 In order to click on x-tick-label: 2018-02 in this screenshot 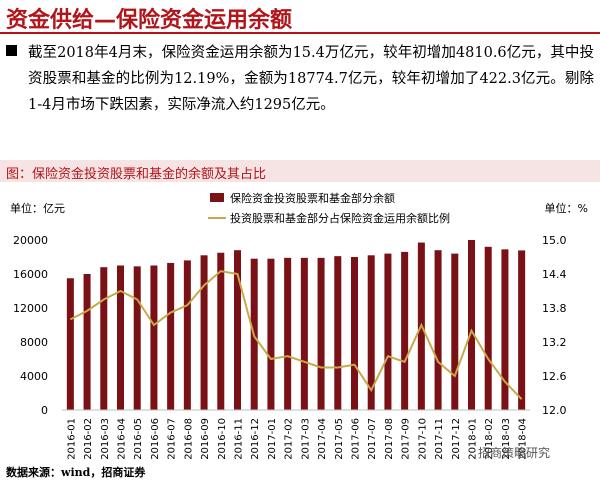, I will do `click(489, 439)`.